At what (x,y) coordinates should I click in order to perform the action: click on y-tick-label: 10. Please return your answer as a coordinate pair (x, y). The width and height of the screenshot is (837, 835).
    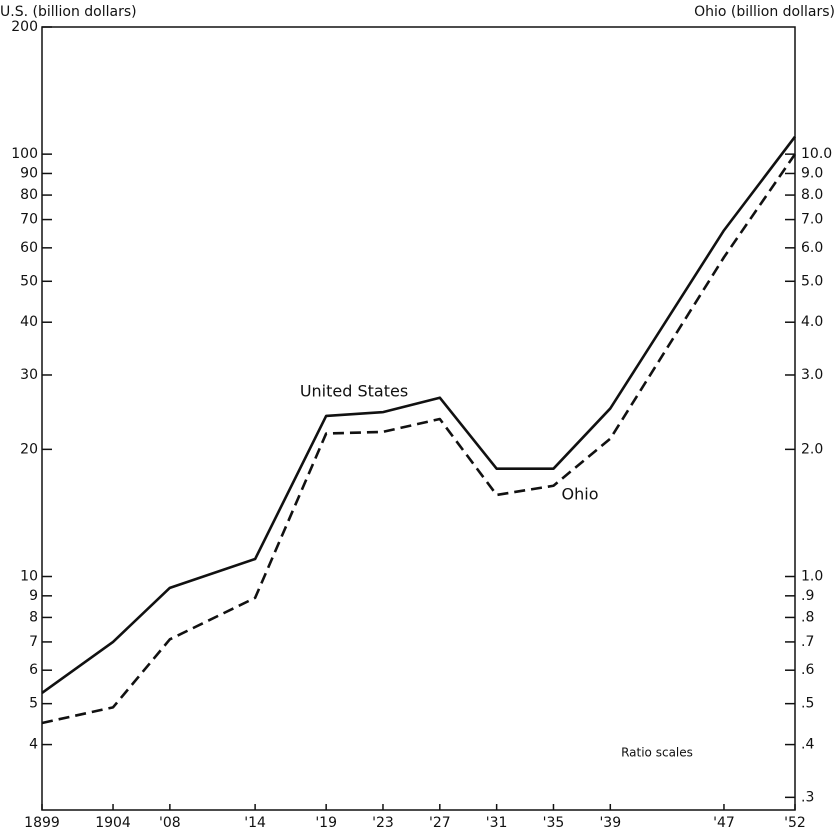
    Looking at the image, I should click on (29, 577).